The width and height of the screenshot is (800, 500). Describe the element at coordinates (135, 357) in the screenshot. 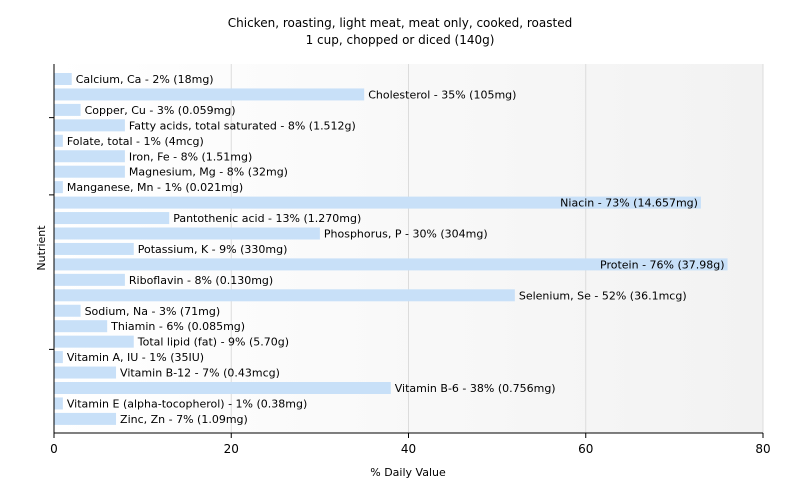

I see `bar-label: Vitamin A, IU - 1% (35IU)` at that location.